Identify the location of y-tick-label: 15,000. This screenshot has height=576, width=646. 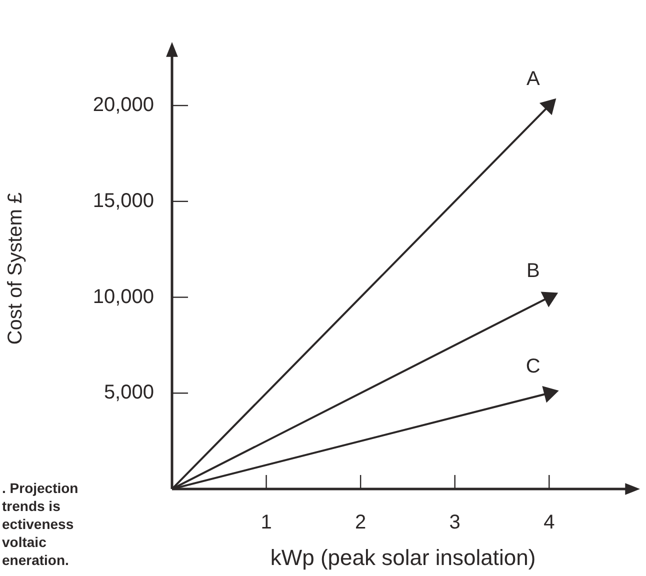
(123, 201).